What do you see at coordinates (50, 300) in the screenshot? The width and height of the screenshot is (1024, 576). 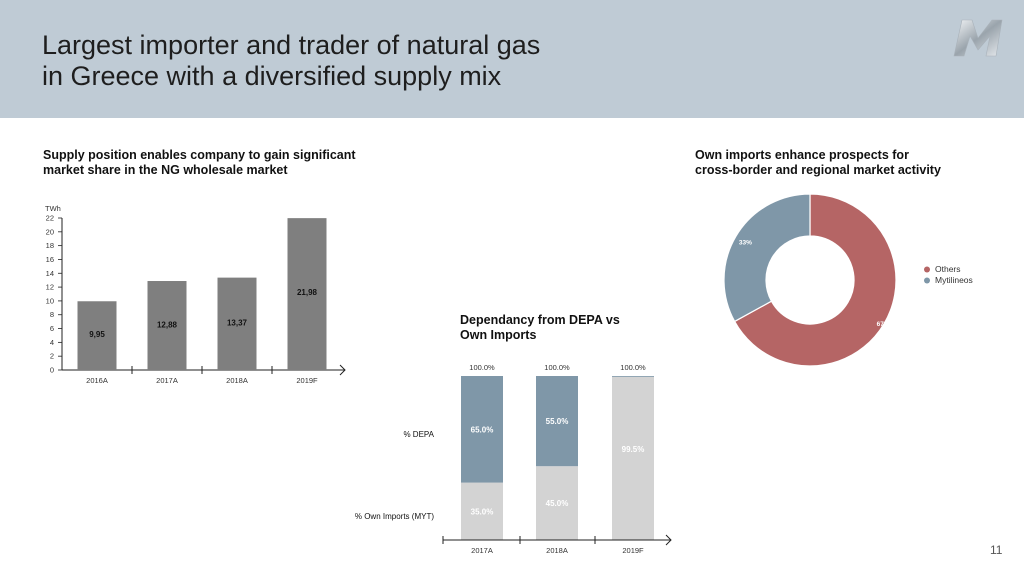 I see `y-tick-label: 10` at bounding box center [50, 300].